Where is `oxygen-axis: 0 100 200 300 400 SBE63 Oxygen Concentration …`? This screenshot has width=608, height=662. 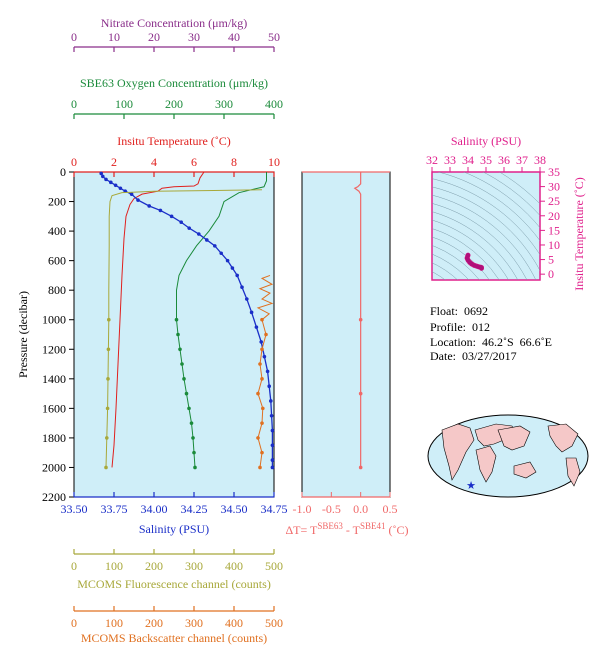 oxygen-axis: 0 100 200 300 400 SBE63 Oxygen Concentration … is located at coordinates (177, 97).